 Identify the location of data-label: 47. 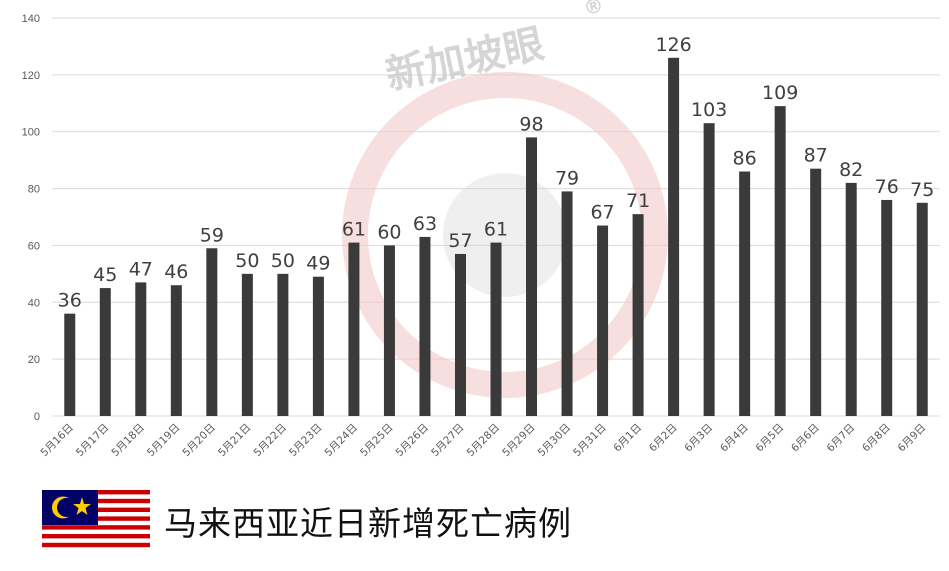
(141, 269).